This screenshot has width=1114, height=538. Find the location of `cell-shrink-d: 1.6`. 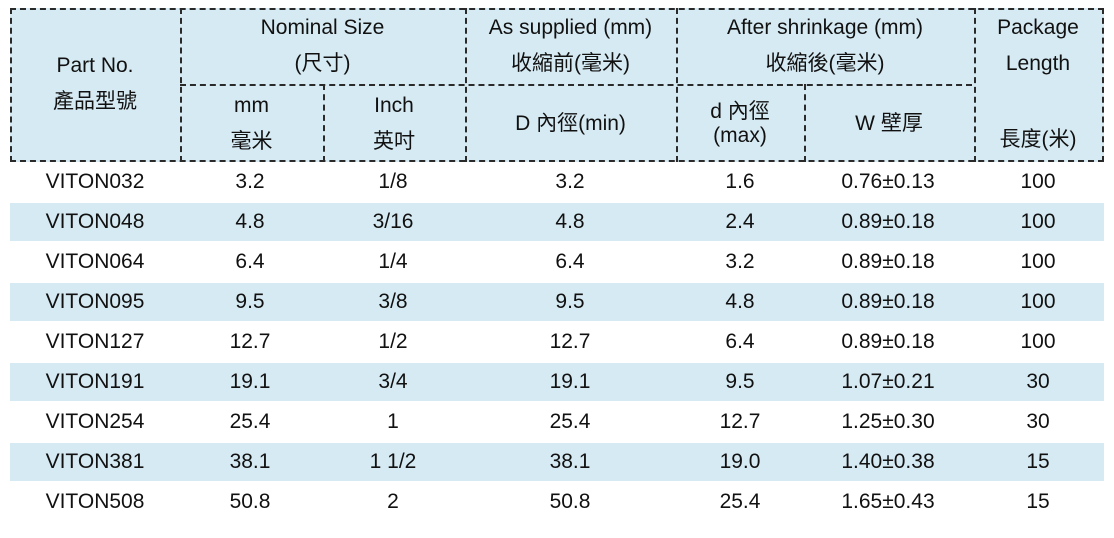

cell-shrink-d: 1.6 is located at coordinates (740, 181).